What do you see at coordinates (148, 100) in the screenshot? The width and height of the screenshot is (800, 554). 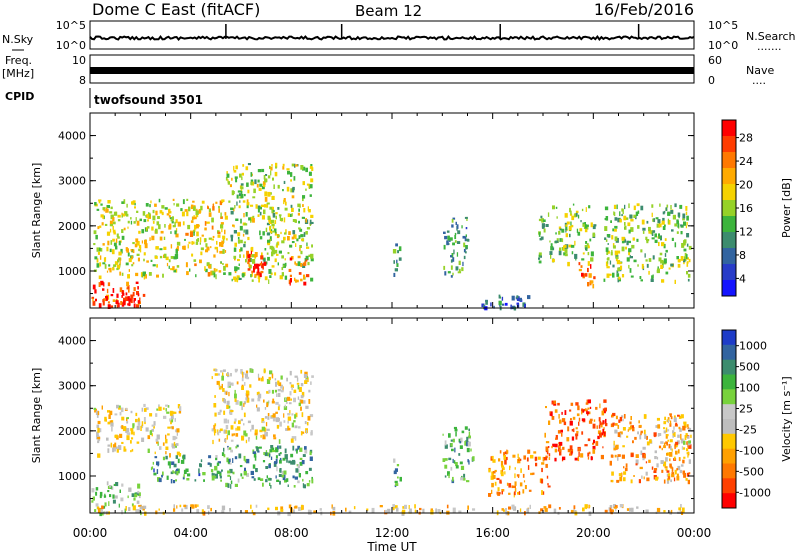 I see `cpid-value: twofsound 3501` at bounding box center [148, 100].